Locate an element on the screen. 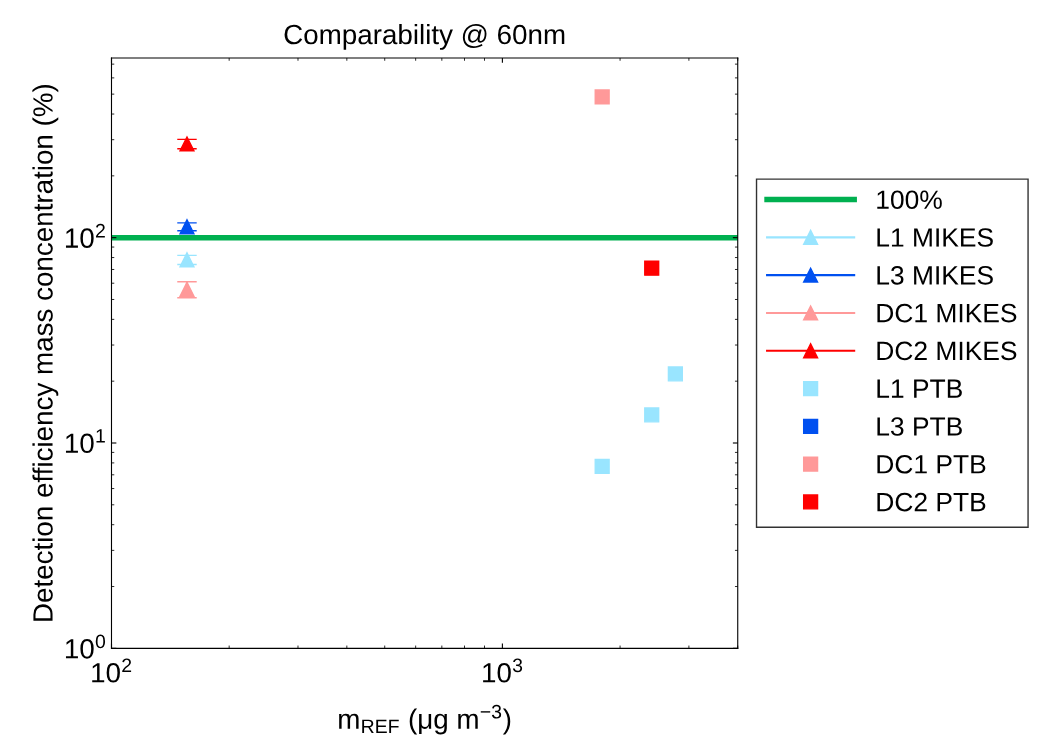  legend-label: L3 MIKES is located at coordinates (935, 275).